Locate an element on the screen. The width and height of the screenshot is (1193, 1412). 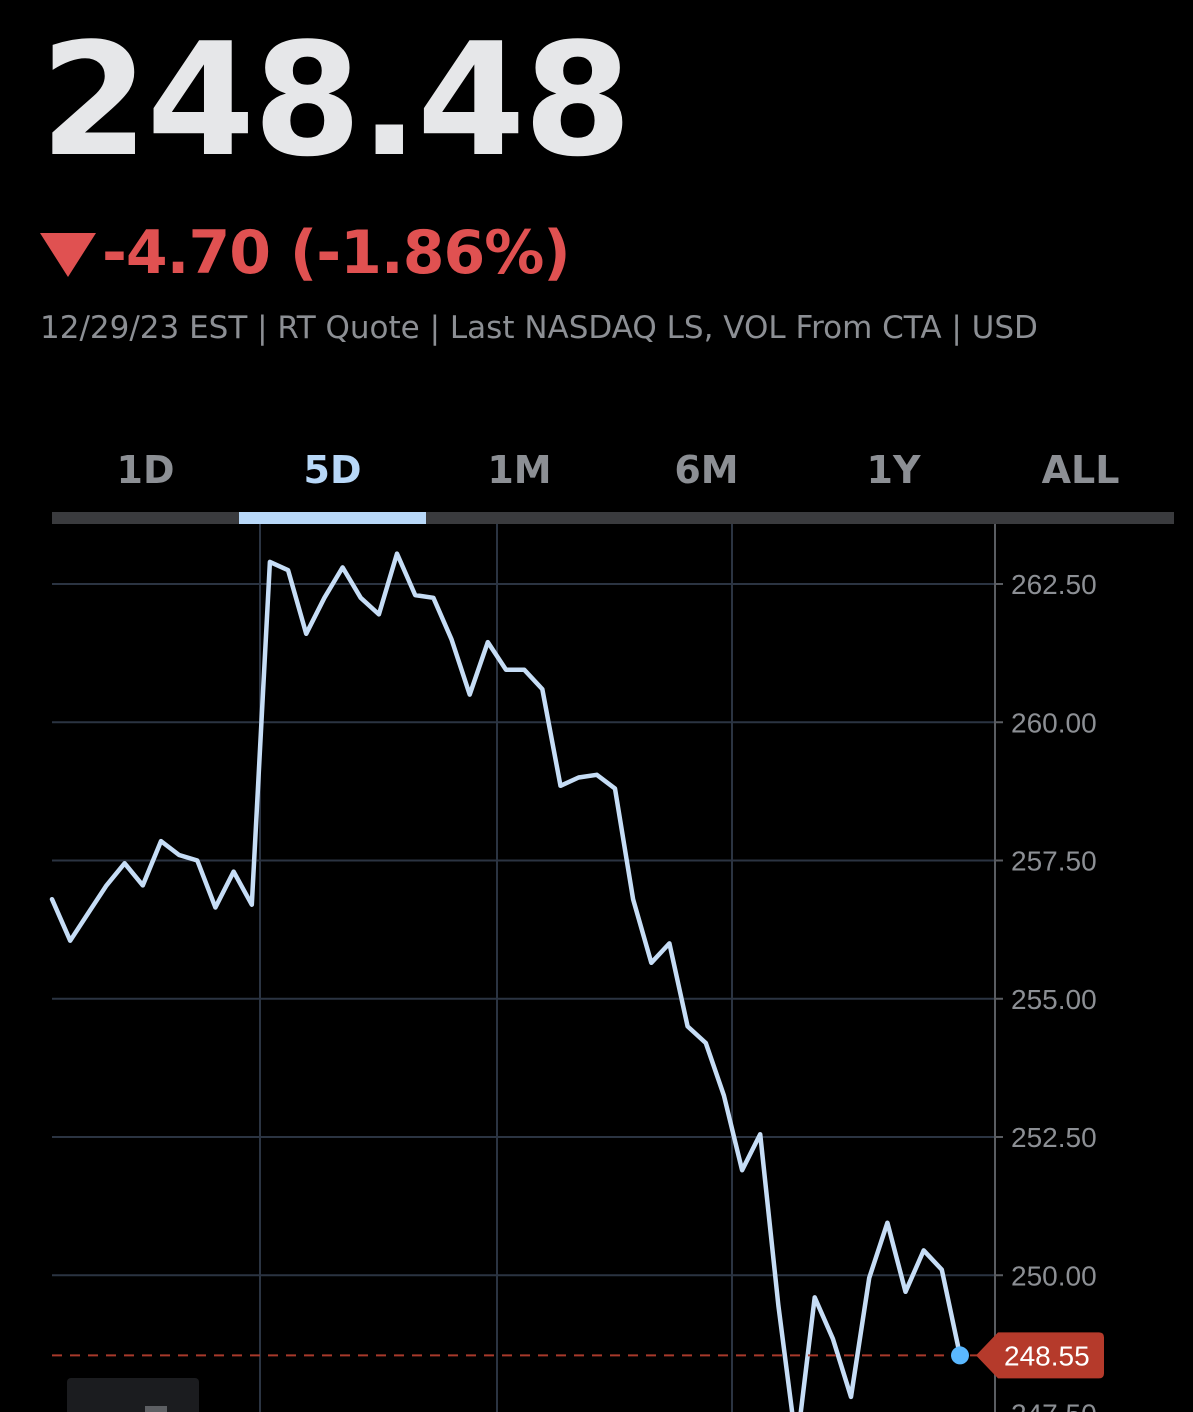
last-price-label: 248.55 is located at coordinates (1047, 1355).